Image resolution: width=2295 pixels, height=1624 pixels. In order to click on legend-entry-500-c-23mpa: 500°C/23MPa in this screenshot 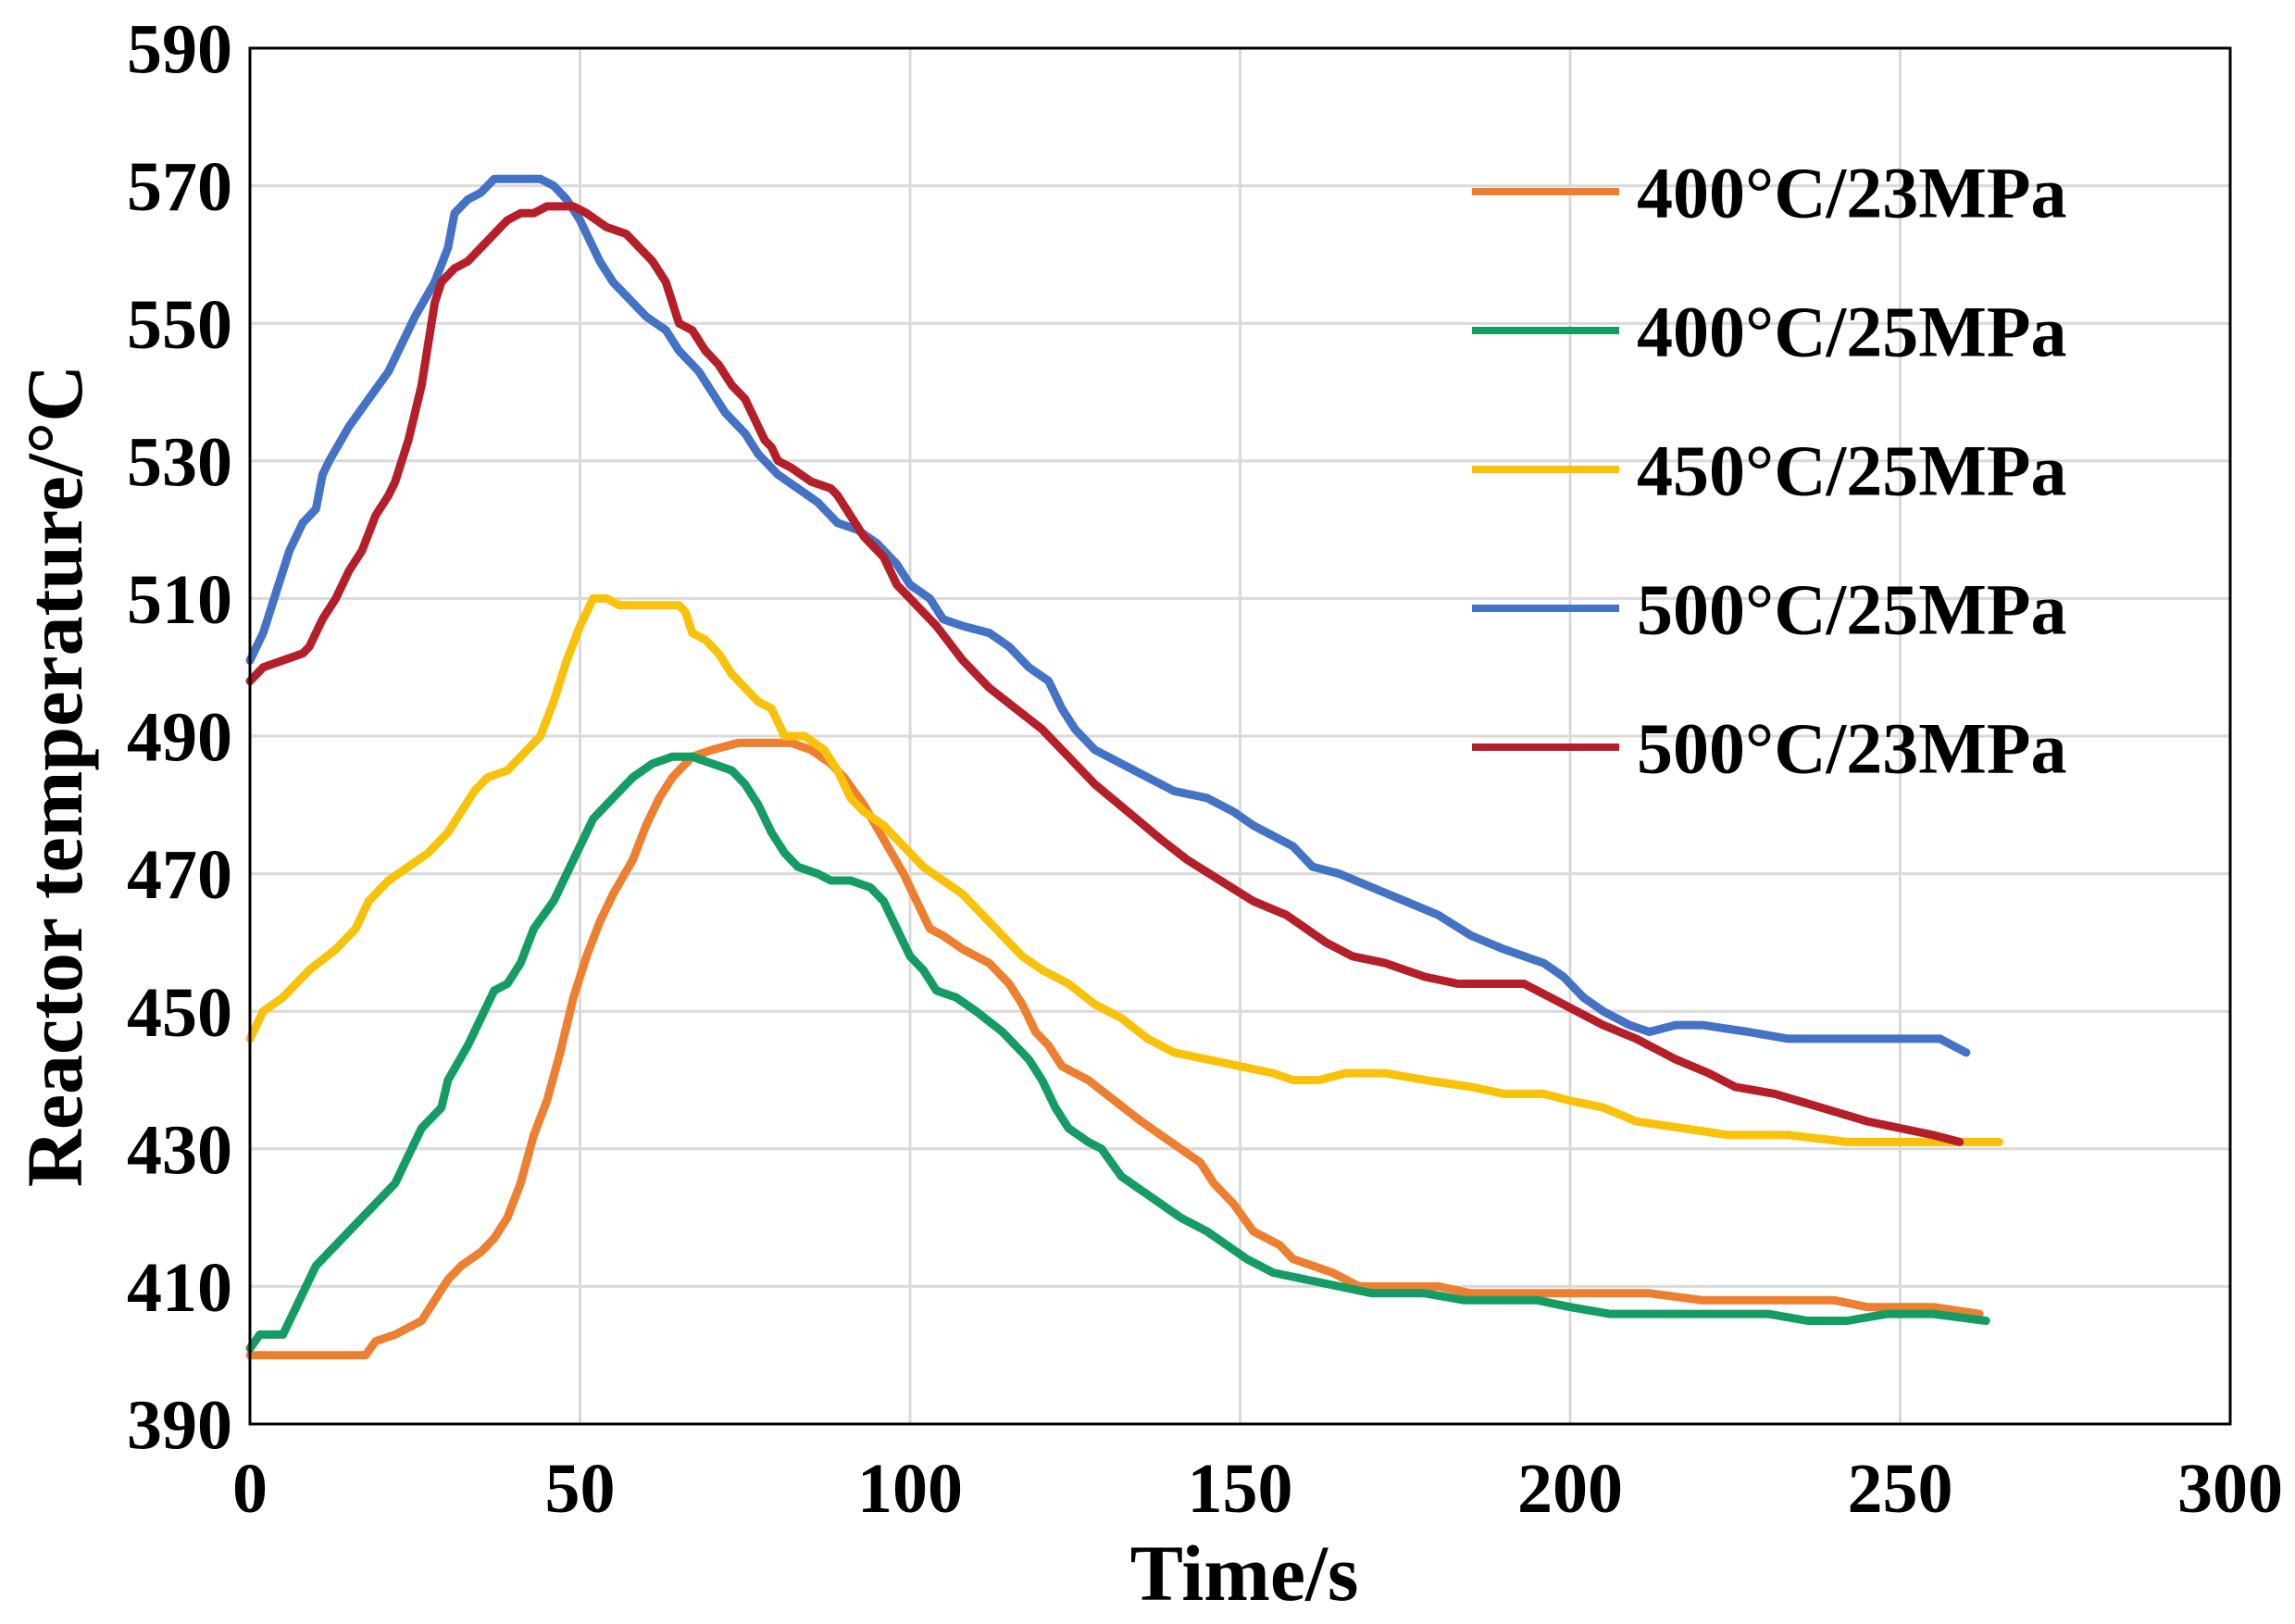, I will do `click(1769, 747)`.